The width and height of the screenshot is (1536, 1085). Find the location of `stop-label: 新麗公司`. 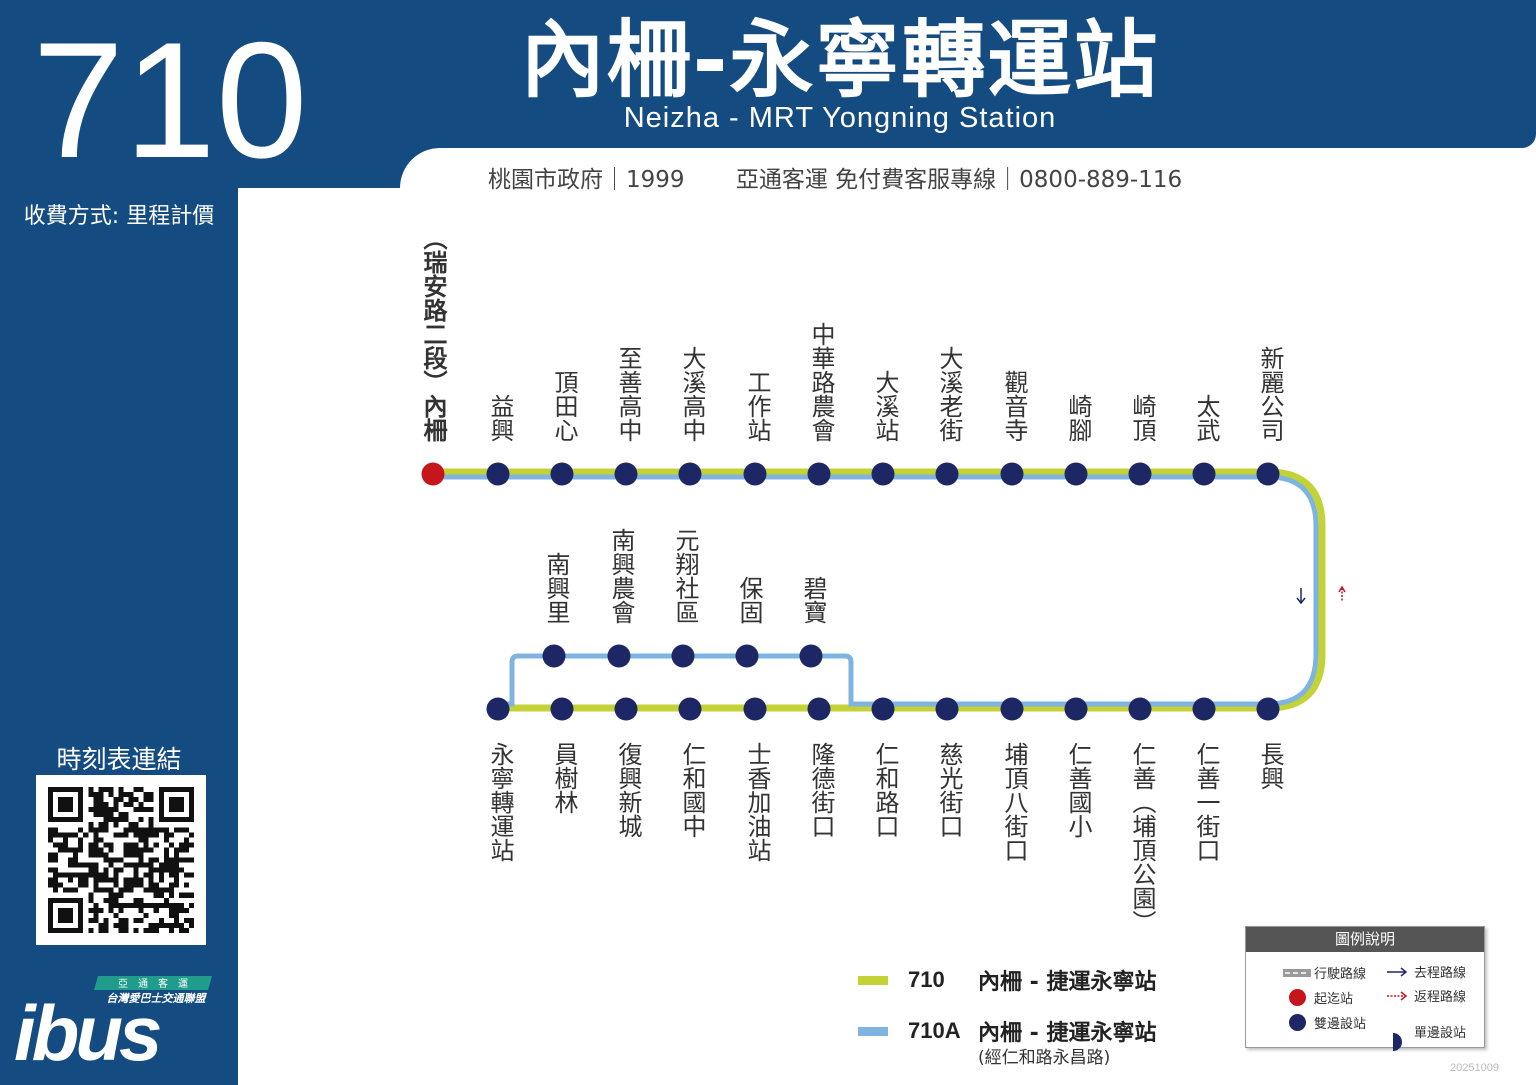

stop-label: 新麗公司 is located at coordinates (1270, 394).